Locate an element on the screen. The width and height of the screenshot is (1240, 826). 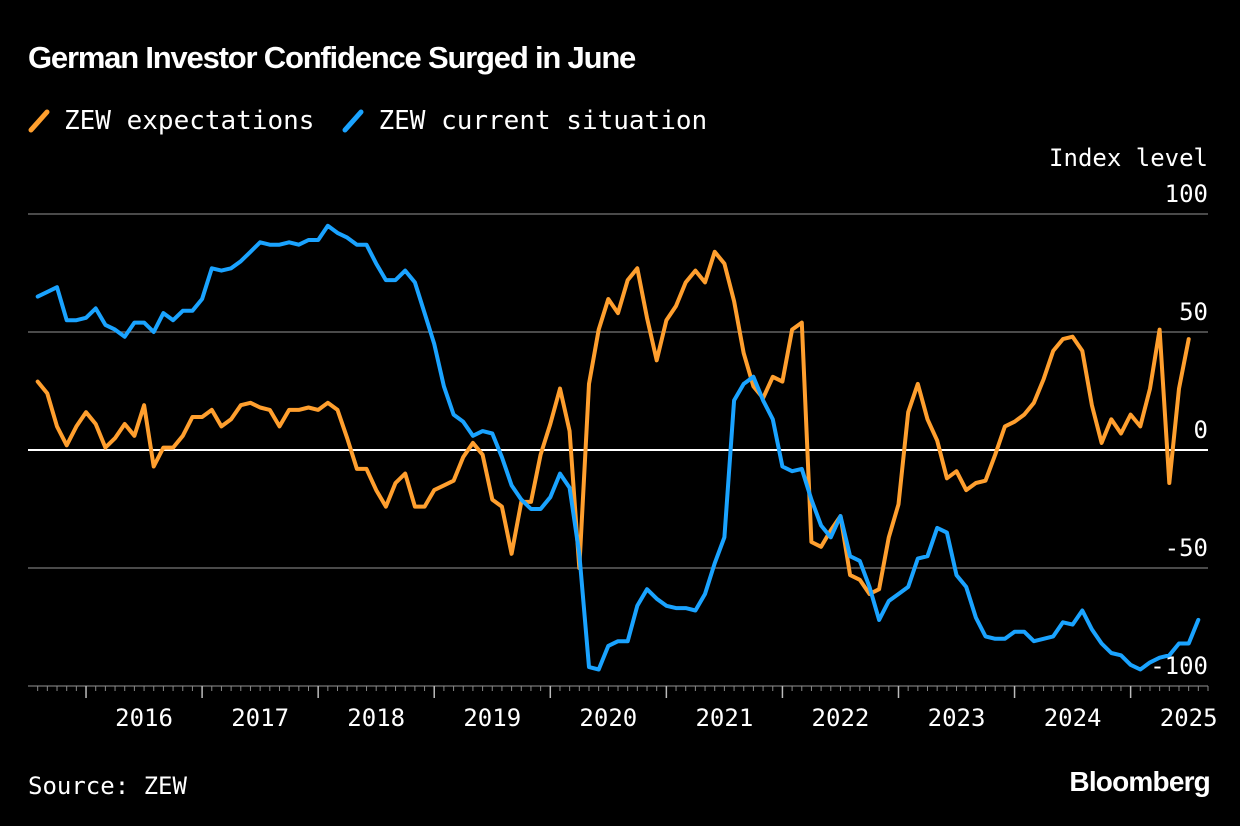
x-tick-label: 2023 is located at coordinates (957, 718).